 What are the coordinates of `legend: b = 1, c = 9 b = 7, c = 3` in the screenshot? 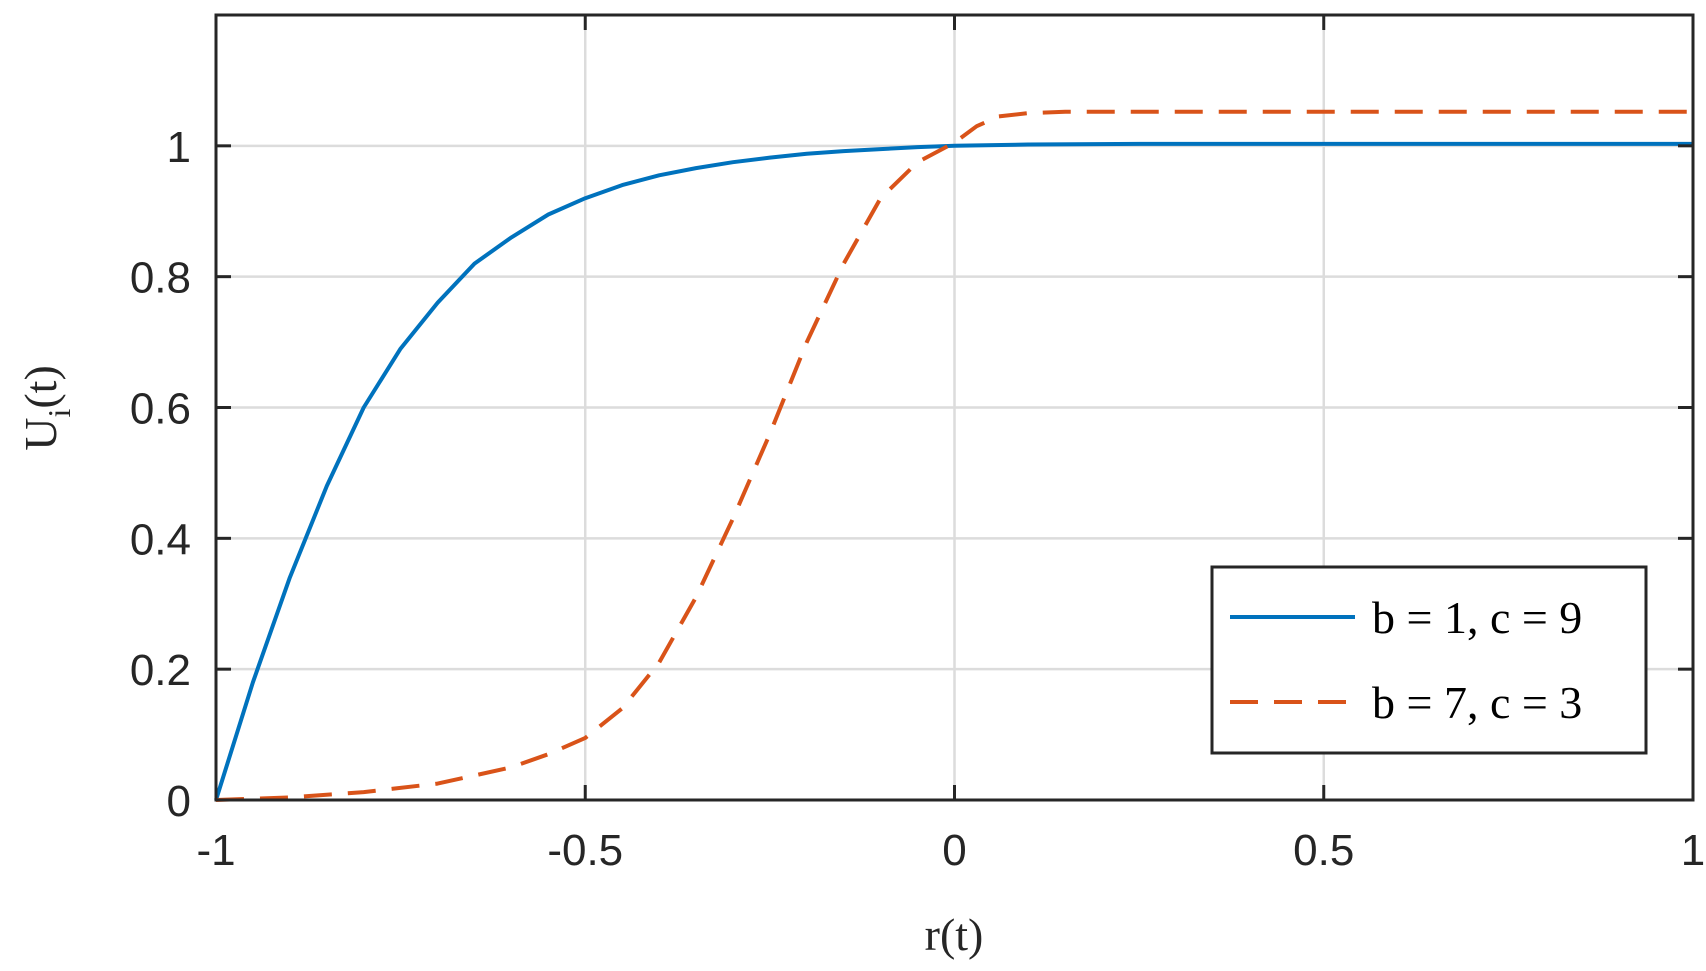 It's located at (1429, 660).